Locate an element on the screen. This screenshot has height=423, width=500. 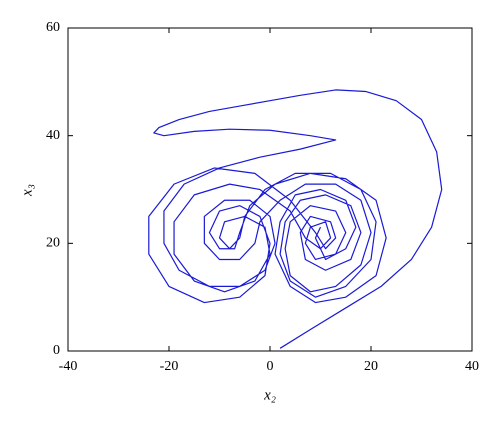
x-tick-label: 20 is located at coordinates (371, 366).